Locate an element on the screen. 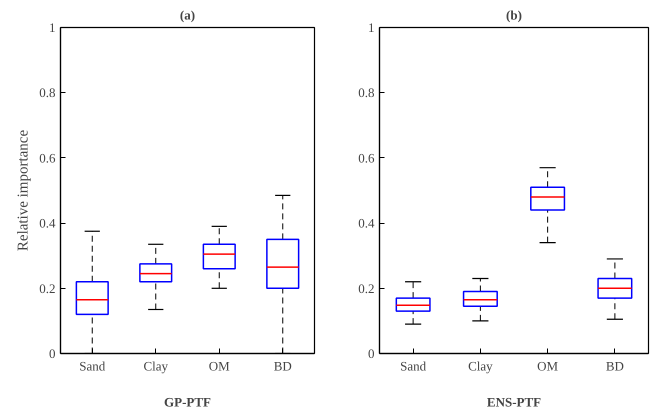 The width and height of the screenshot is (668, 412). x-axis-title: GP-PTF is located at coordinates (188, 402).